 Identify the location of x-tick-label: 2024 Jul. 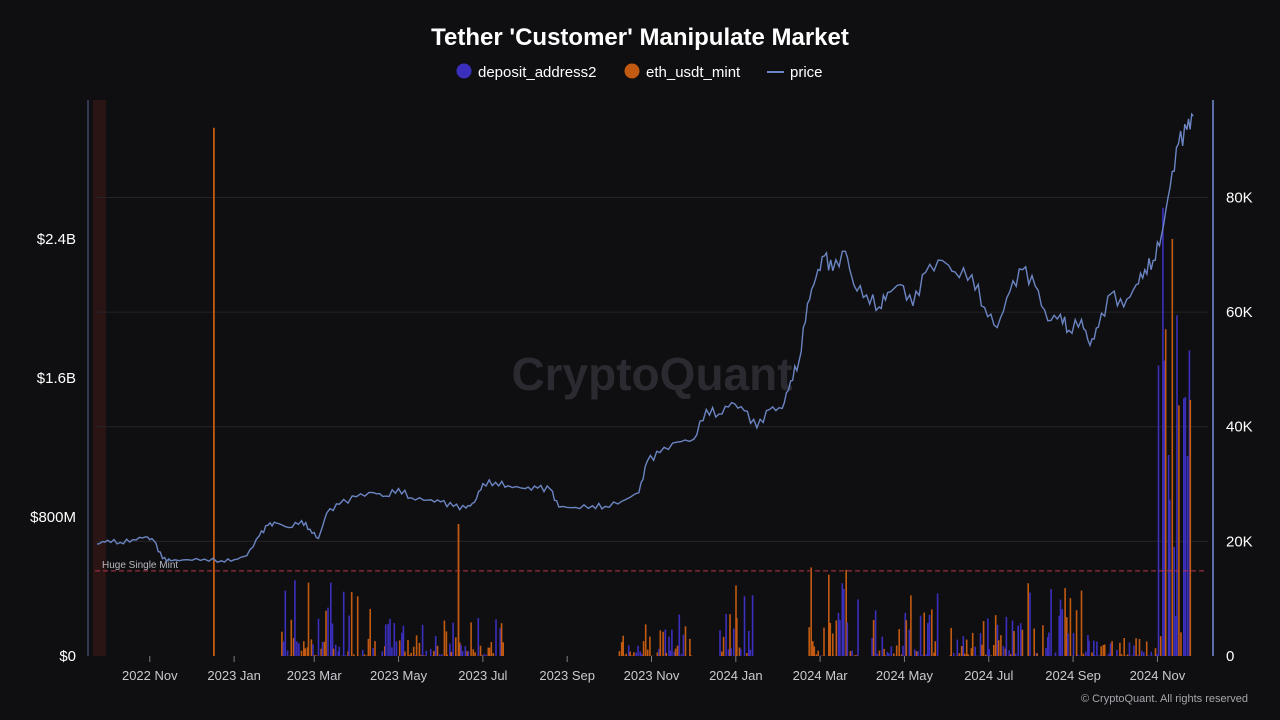
(988, 675).